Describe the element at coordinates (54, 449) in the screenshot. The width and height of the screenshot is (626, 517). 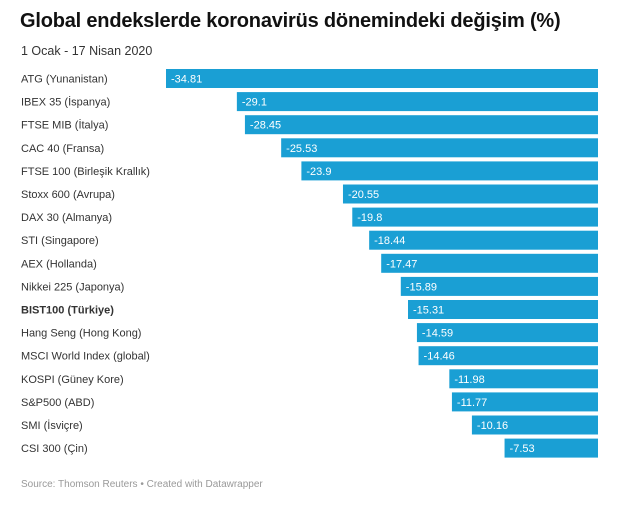
I see `category-label: CSI 300 (Çin)` at that location.